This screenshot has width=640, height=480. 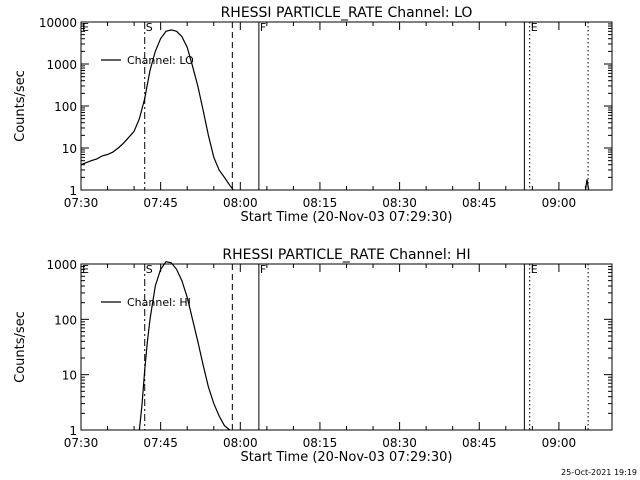 What do you see at coordinates (599, 472) in the screenshot?
I see `footer-timestamp: 25-Oct-2021 19:19` at bounding box center [599, 472].